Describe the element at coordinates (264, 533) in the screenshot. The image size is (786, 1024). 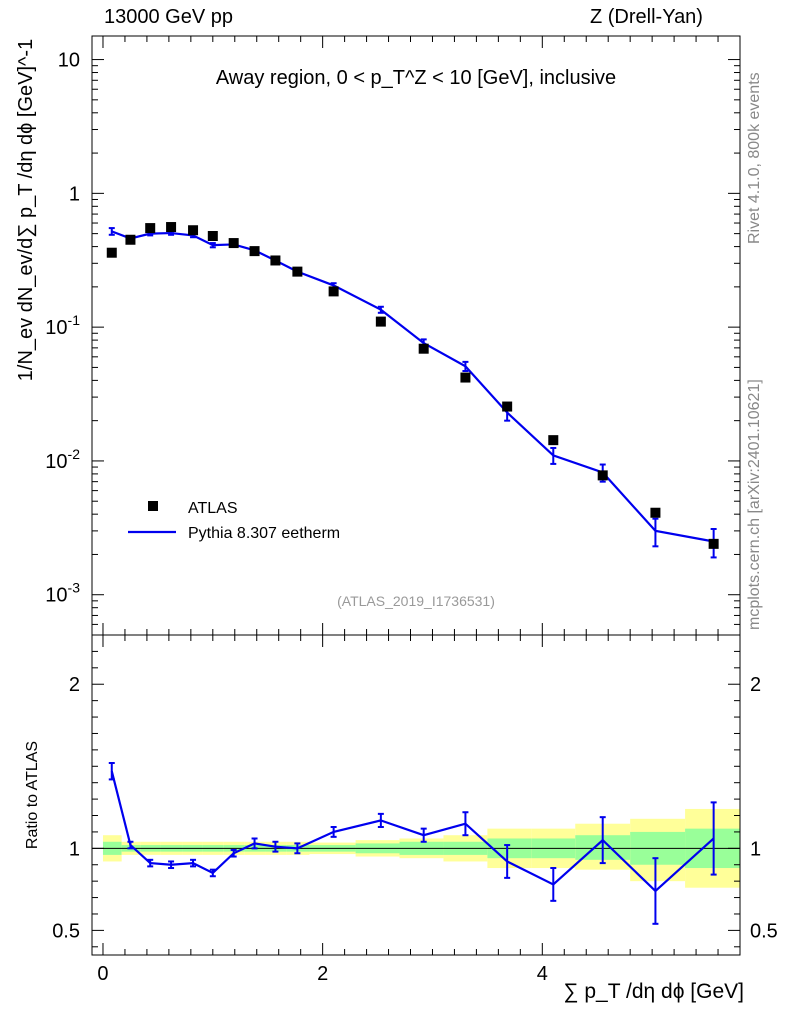
I see `legend-pythia-label: Pythia 8.307 eetherm` at that location.